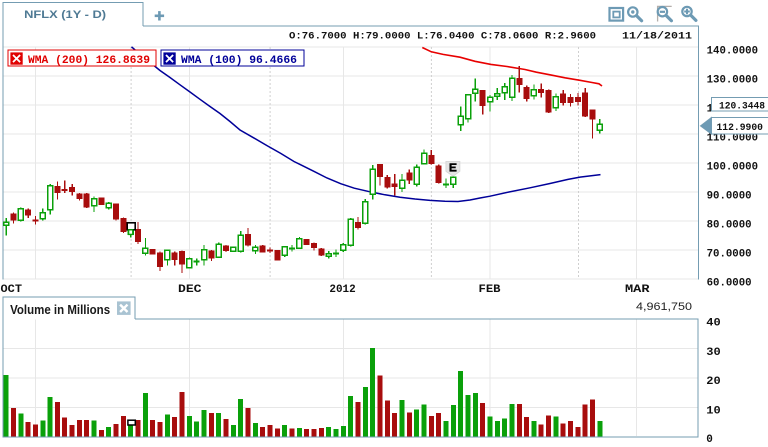 The width and height of the screenshot is (768, 447). I want to click on svg-text: 30, so click(713, 353).